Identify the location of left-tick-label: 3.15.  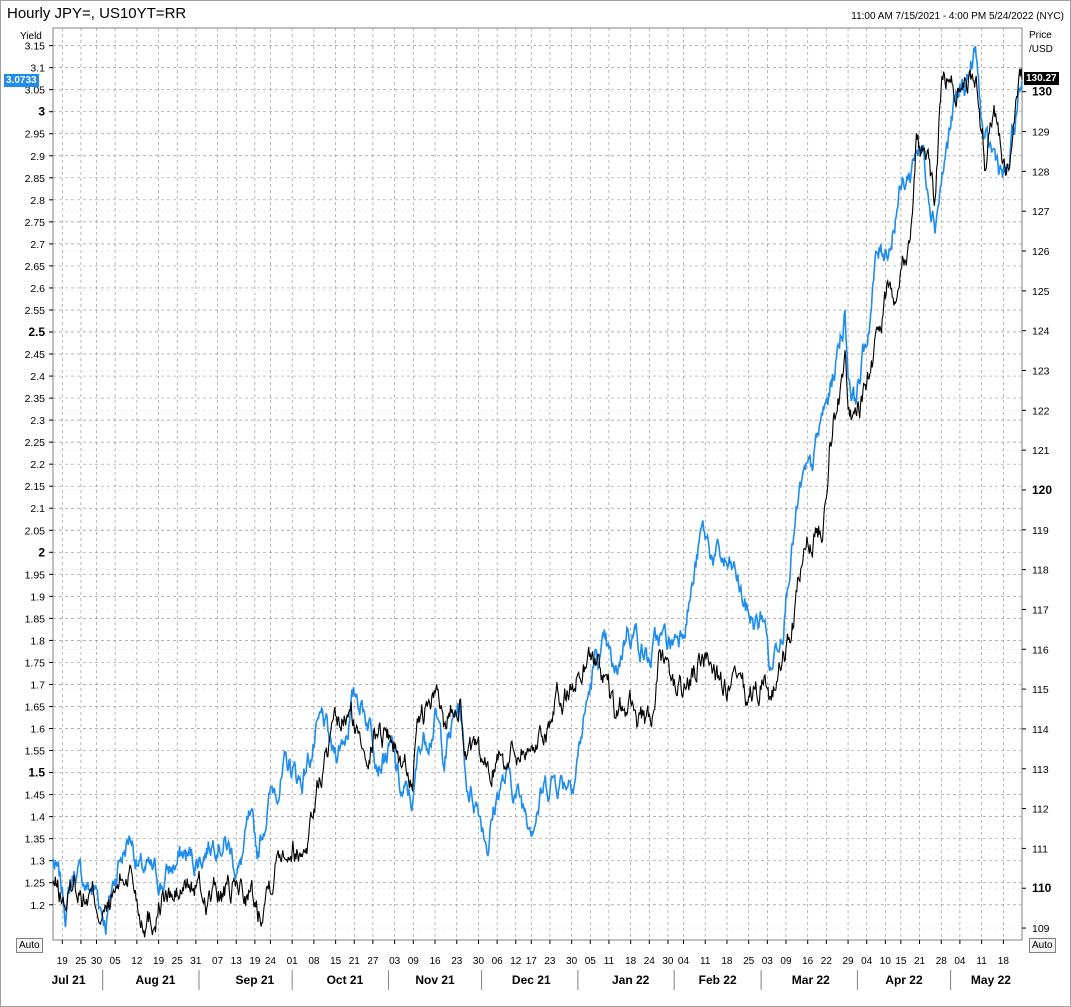
(35, 47).